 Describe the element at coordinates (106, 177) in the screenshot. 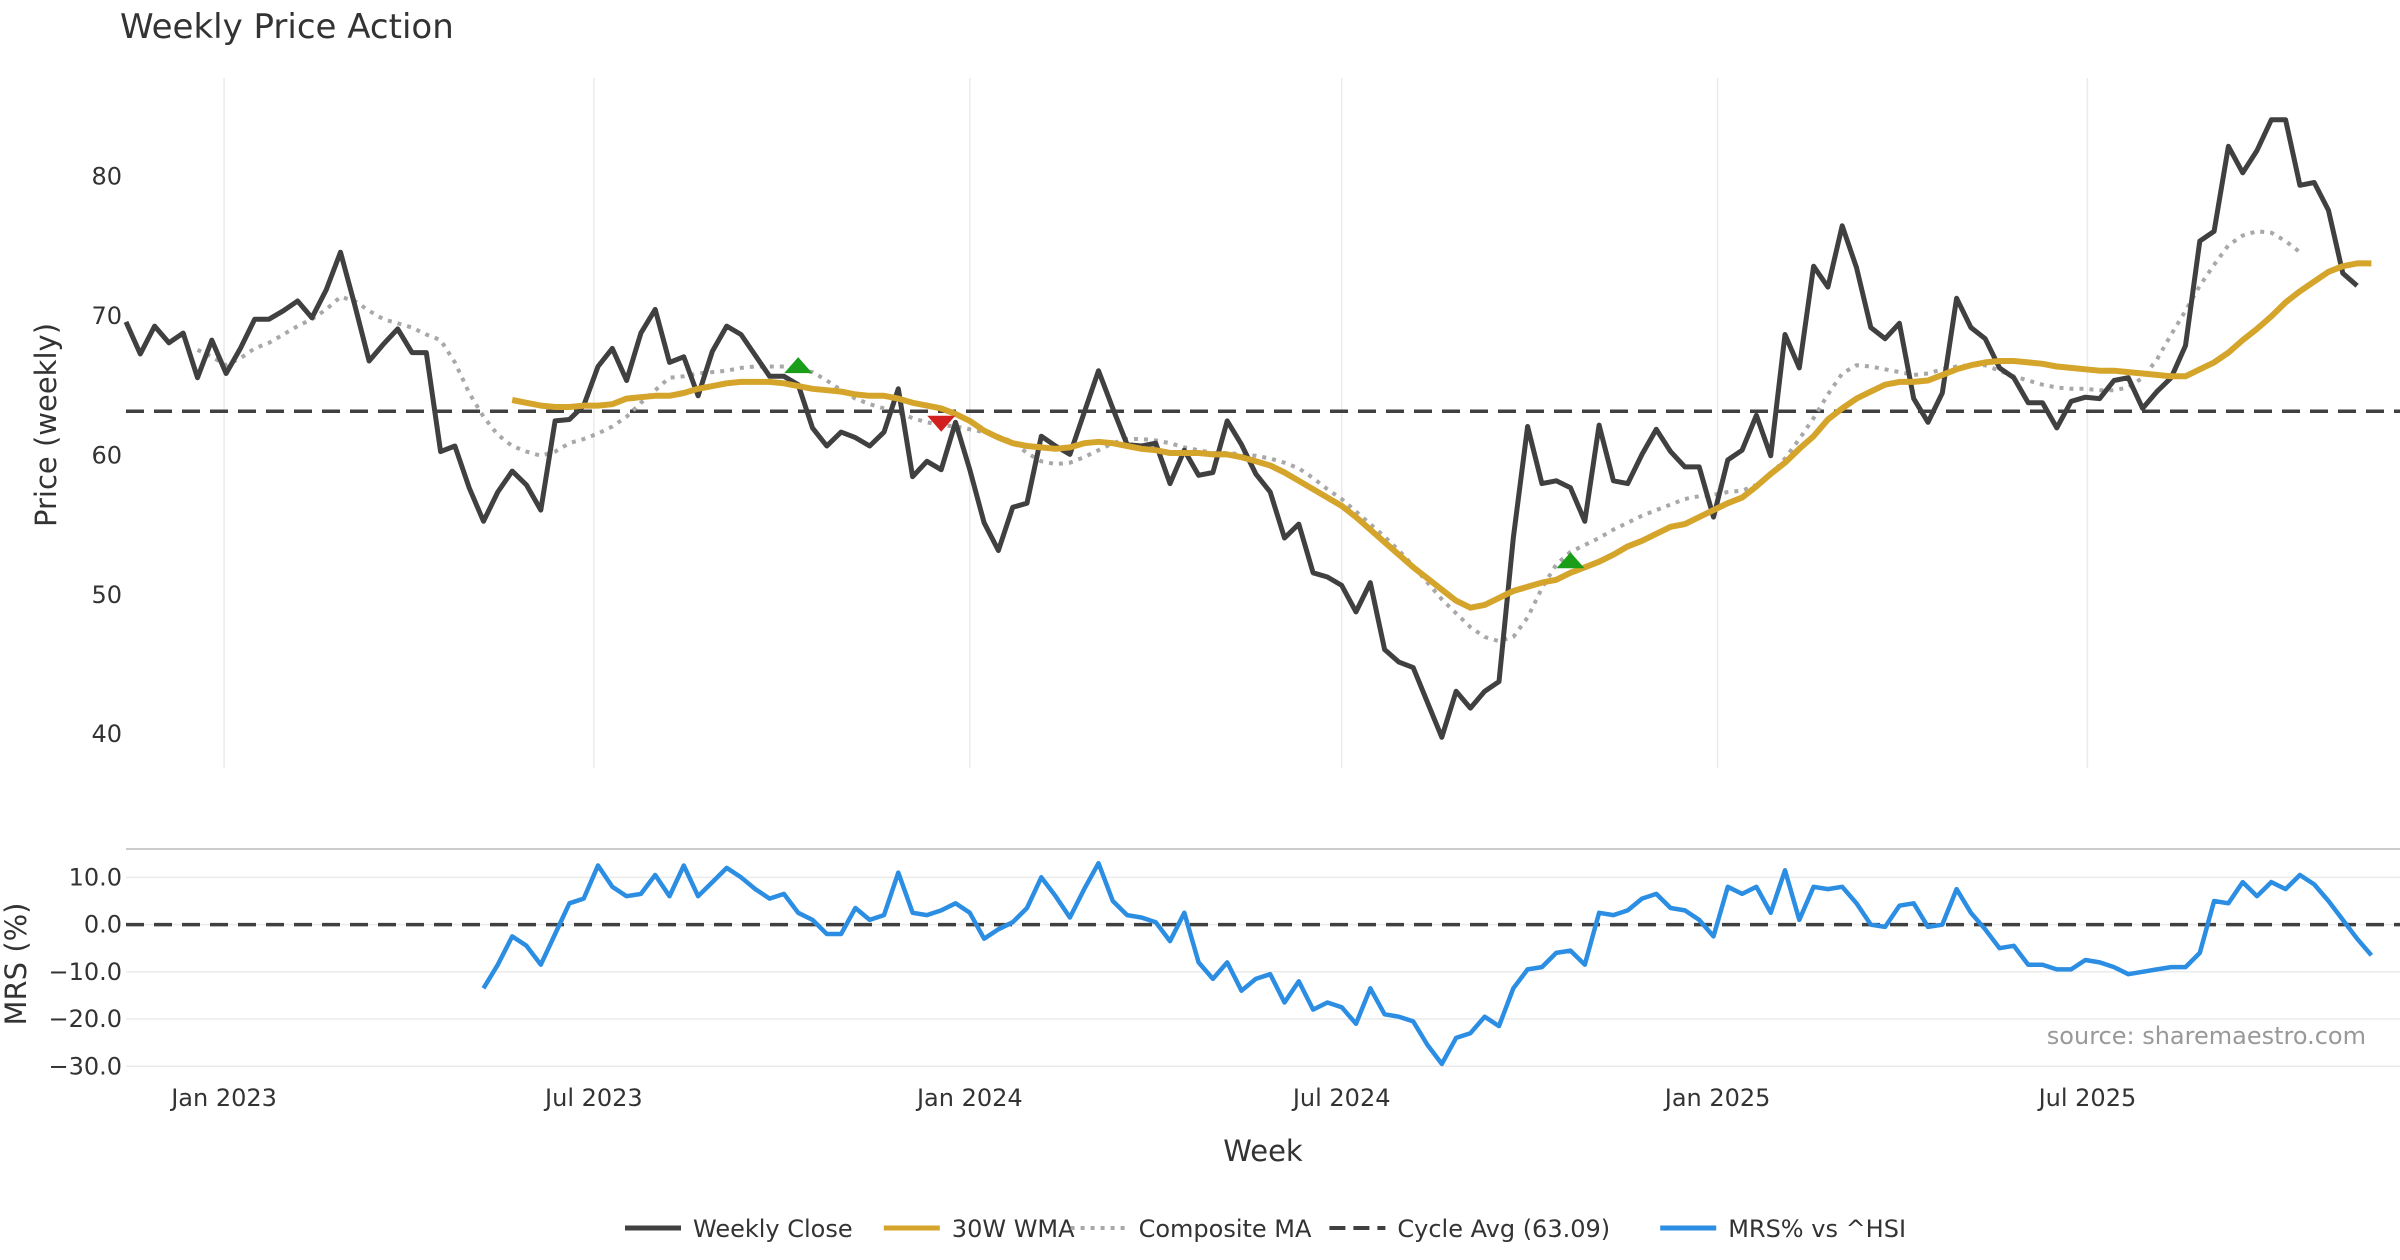

I see `top-y-tick-label: 80` at that location.